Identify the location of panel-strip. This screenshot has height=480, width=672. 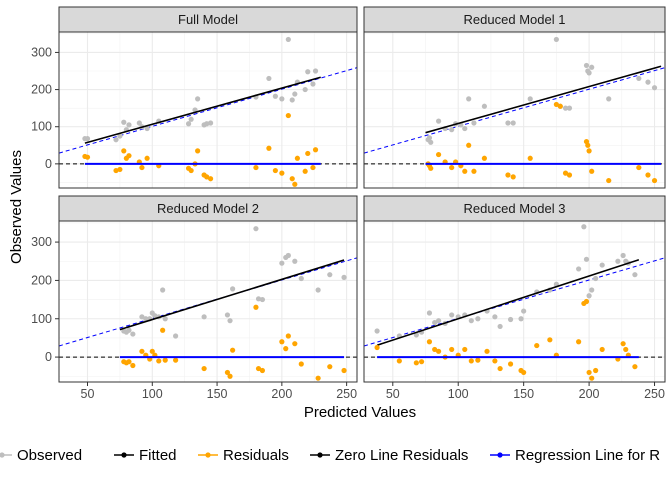
(514, 208).